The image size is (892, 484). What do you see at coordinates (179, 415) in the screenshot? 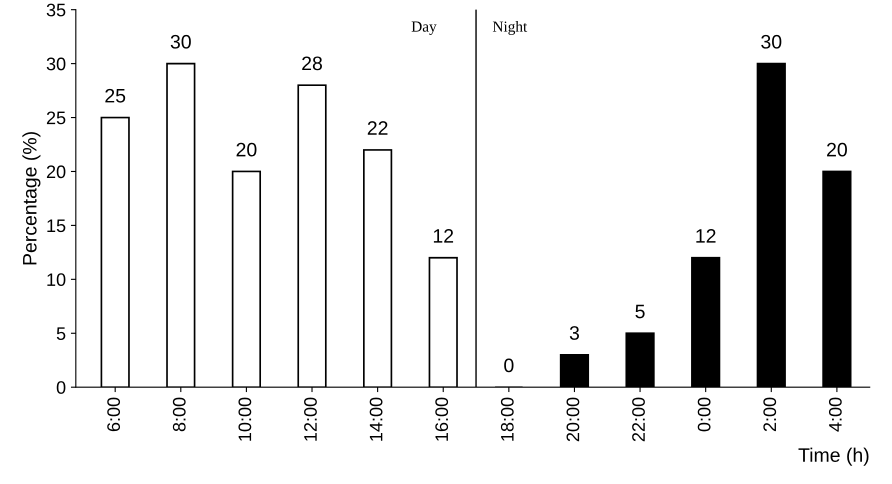
I see `x-tick-label: 8:00` at bounding box center [179, 415].